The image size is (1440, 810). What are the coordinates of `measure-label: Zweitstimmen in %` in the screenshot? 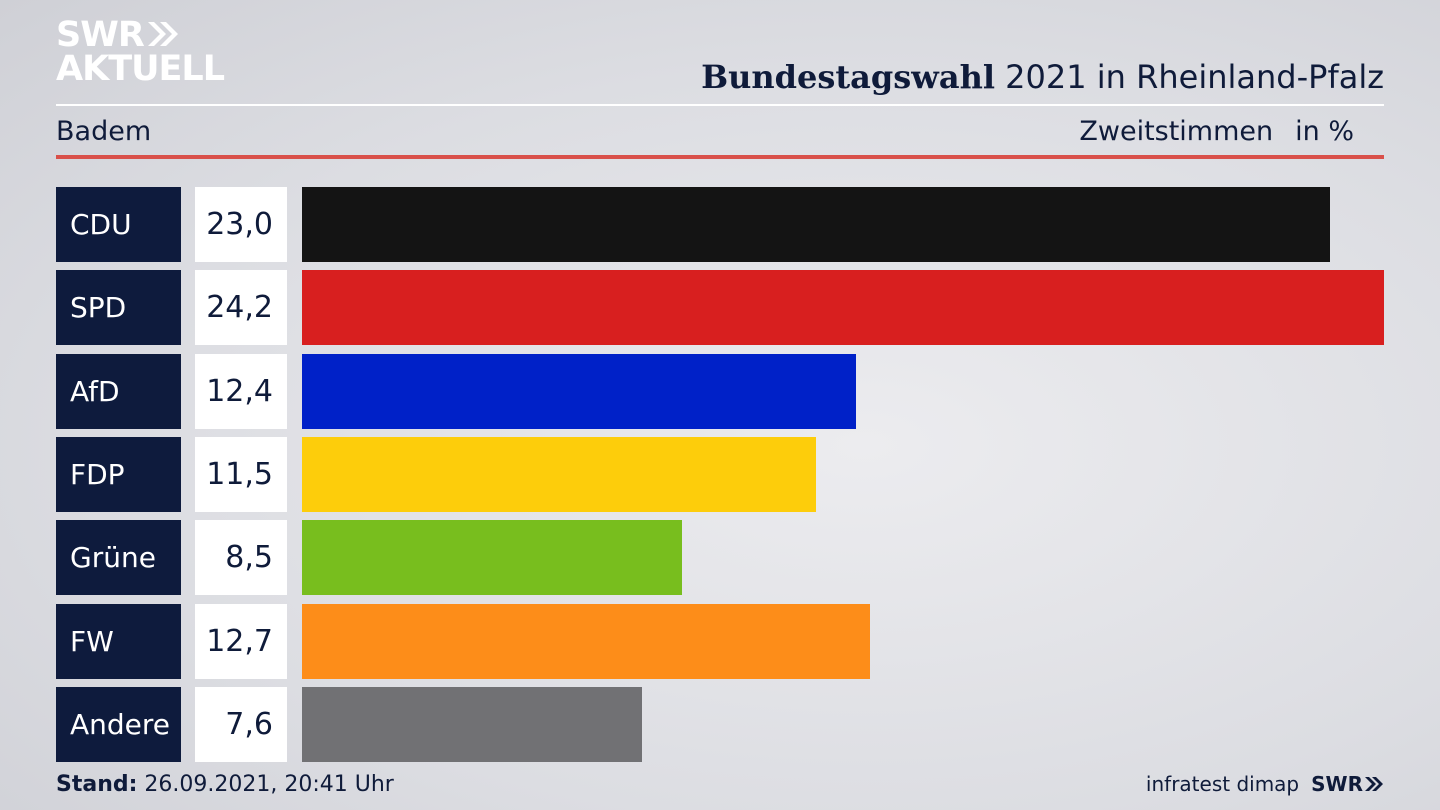 It's located at (1216, 131).